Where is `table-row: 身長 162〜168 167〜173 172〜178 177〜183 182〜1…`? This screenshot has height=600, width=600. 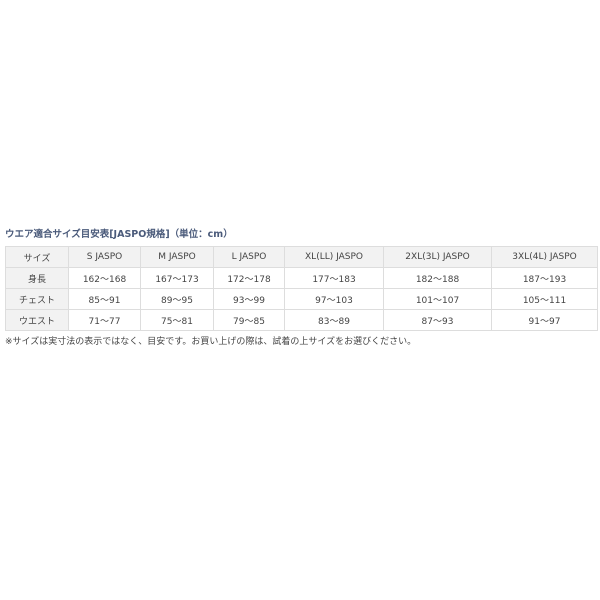 table-row: 身長 162〜168 167〜173 172〜178 177〜183 182〜1… is located at coordinates (301, 278).